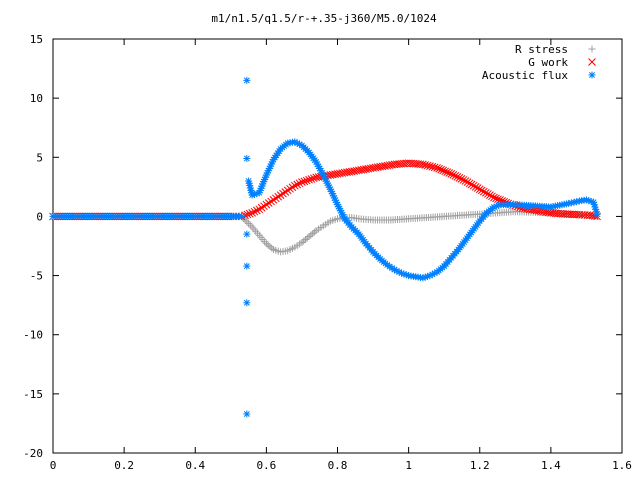  What do you see at coordinates (33, 394) in the screenshot?
I see `y-tick-label: -15` at bounding box center [33, 394].